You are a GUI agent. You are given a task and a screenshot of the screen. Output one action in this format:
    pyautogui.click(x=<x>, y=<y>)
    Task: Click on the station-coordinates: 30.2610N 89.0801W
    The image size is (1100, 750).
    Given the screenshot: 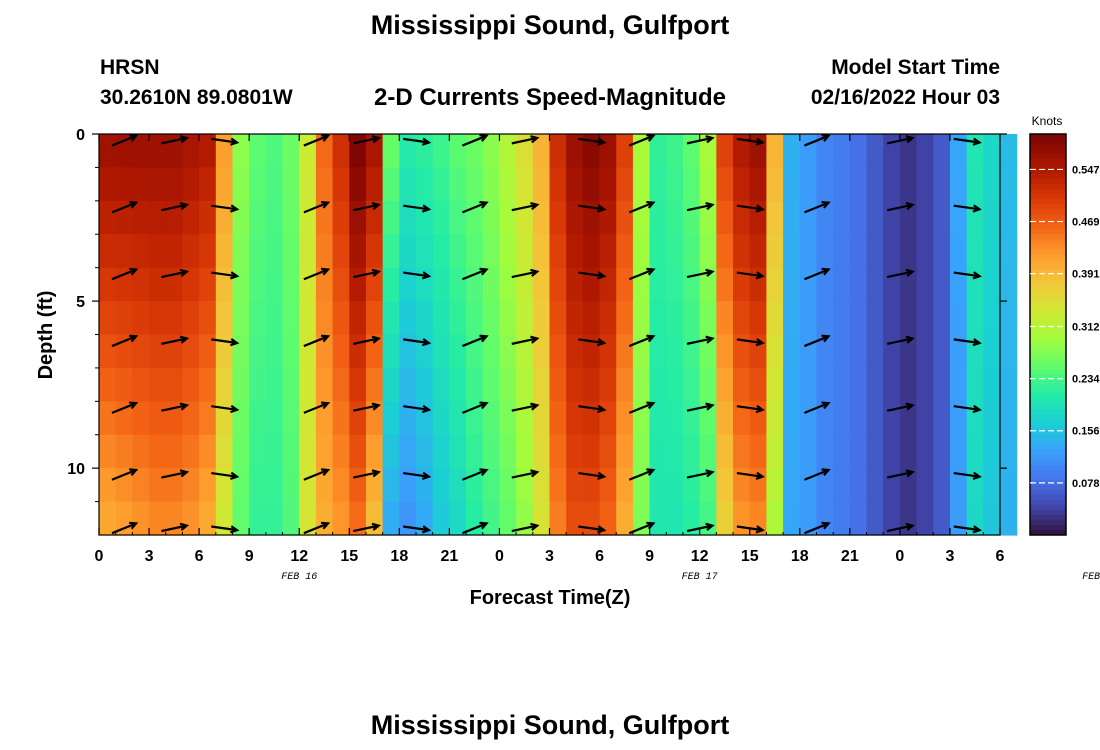 What is the action you would take?
    pyautogui.click(x=196, y=97)
    